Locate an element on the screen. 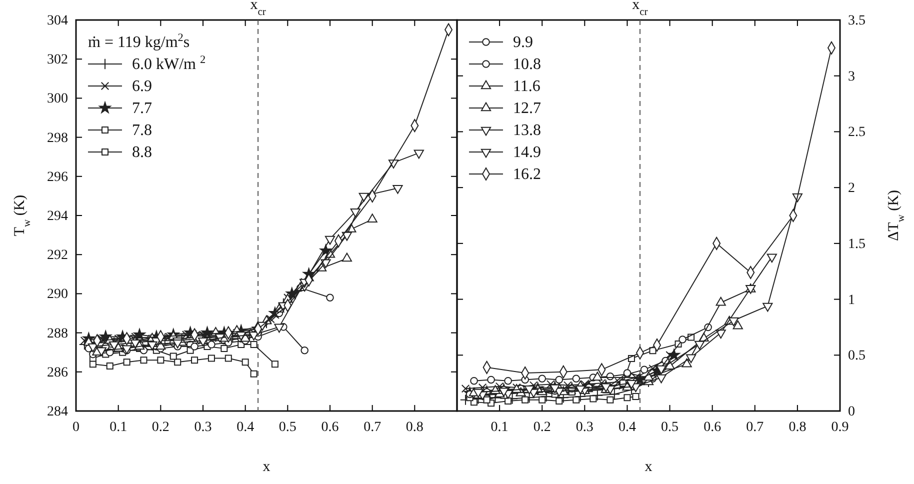 The image size is (914, 484). x-tick-label: 0.9 is located at coordinates (840, 427).